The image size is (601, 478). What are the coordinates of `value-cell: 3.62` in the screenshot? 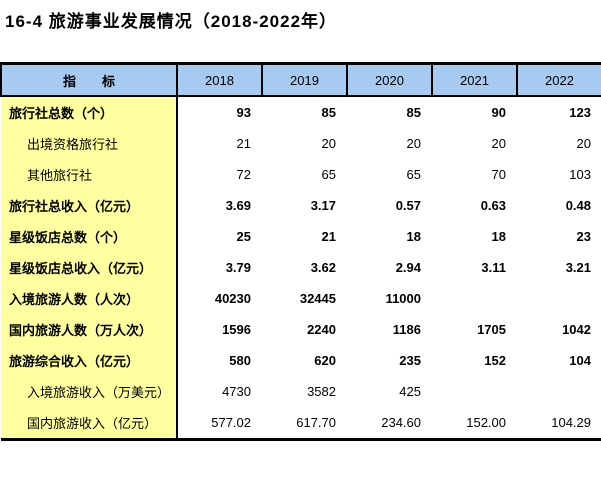 It's located at (304, 267).